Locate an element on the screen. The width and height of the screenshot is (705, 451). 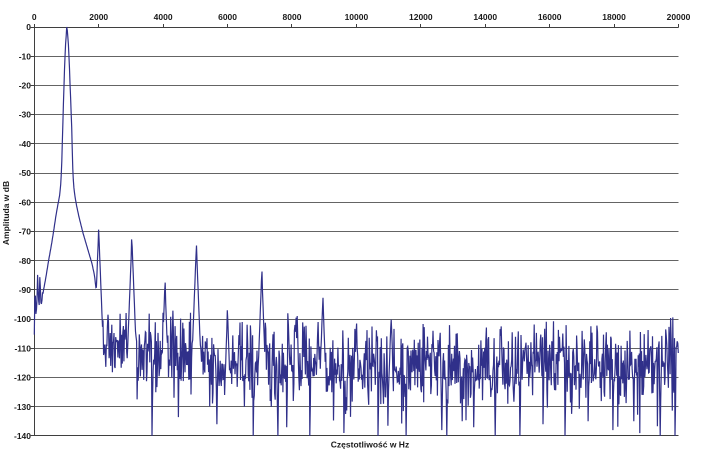
svg-text: -120 is located at coordinates (22, 378).